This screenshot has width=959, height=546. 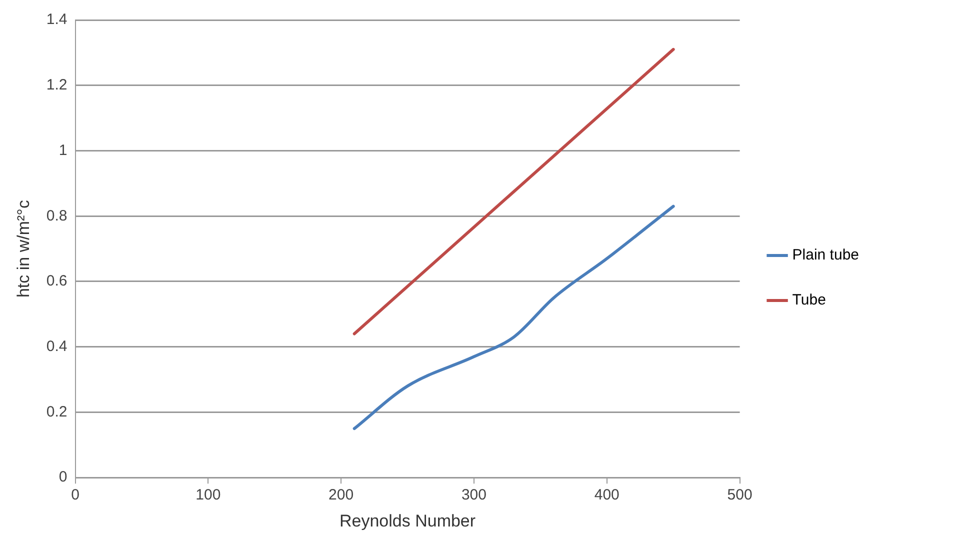 What do you see at coordinates (341, 495) in the screenshot?
I see `x-tick-label: 200` at bounding box center [341, 495].